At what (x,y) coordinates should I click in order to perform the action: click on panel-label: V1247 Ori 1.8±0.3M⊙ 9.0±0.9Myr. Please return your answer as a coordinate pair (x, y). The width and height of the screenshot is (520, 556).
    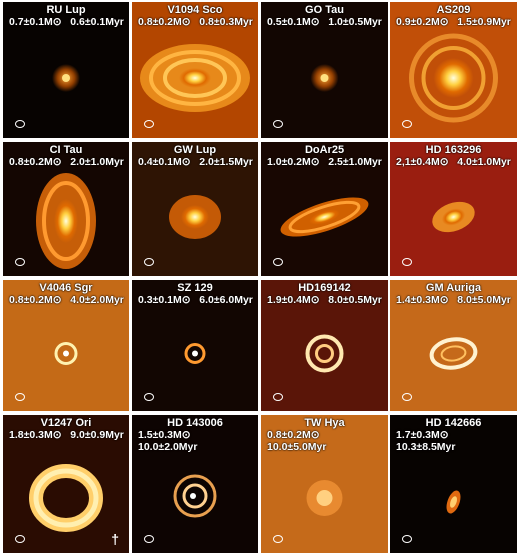
    Looking at the image, I should click on (66, 429).